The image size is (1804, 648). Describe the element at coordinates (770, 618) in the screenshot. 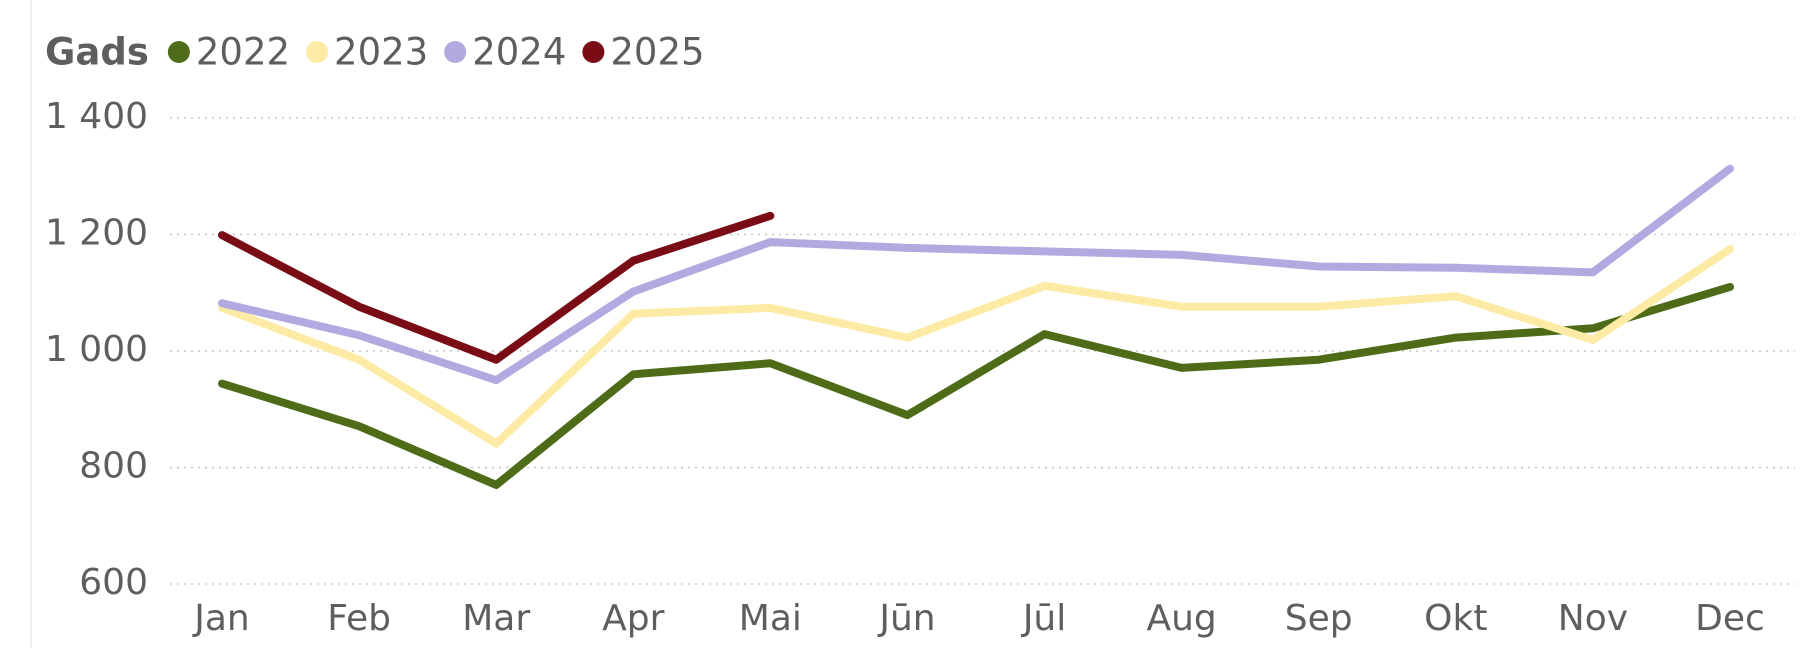

I see `x-tick-label: Mai` at that location.